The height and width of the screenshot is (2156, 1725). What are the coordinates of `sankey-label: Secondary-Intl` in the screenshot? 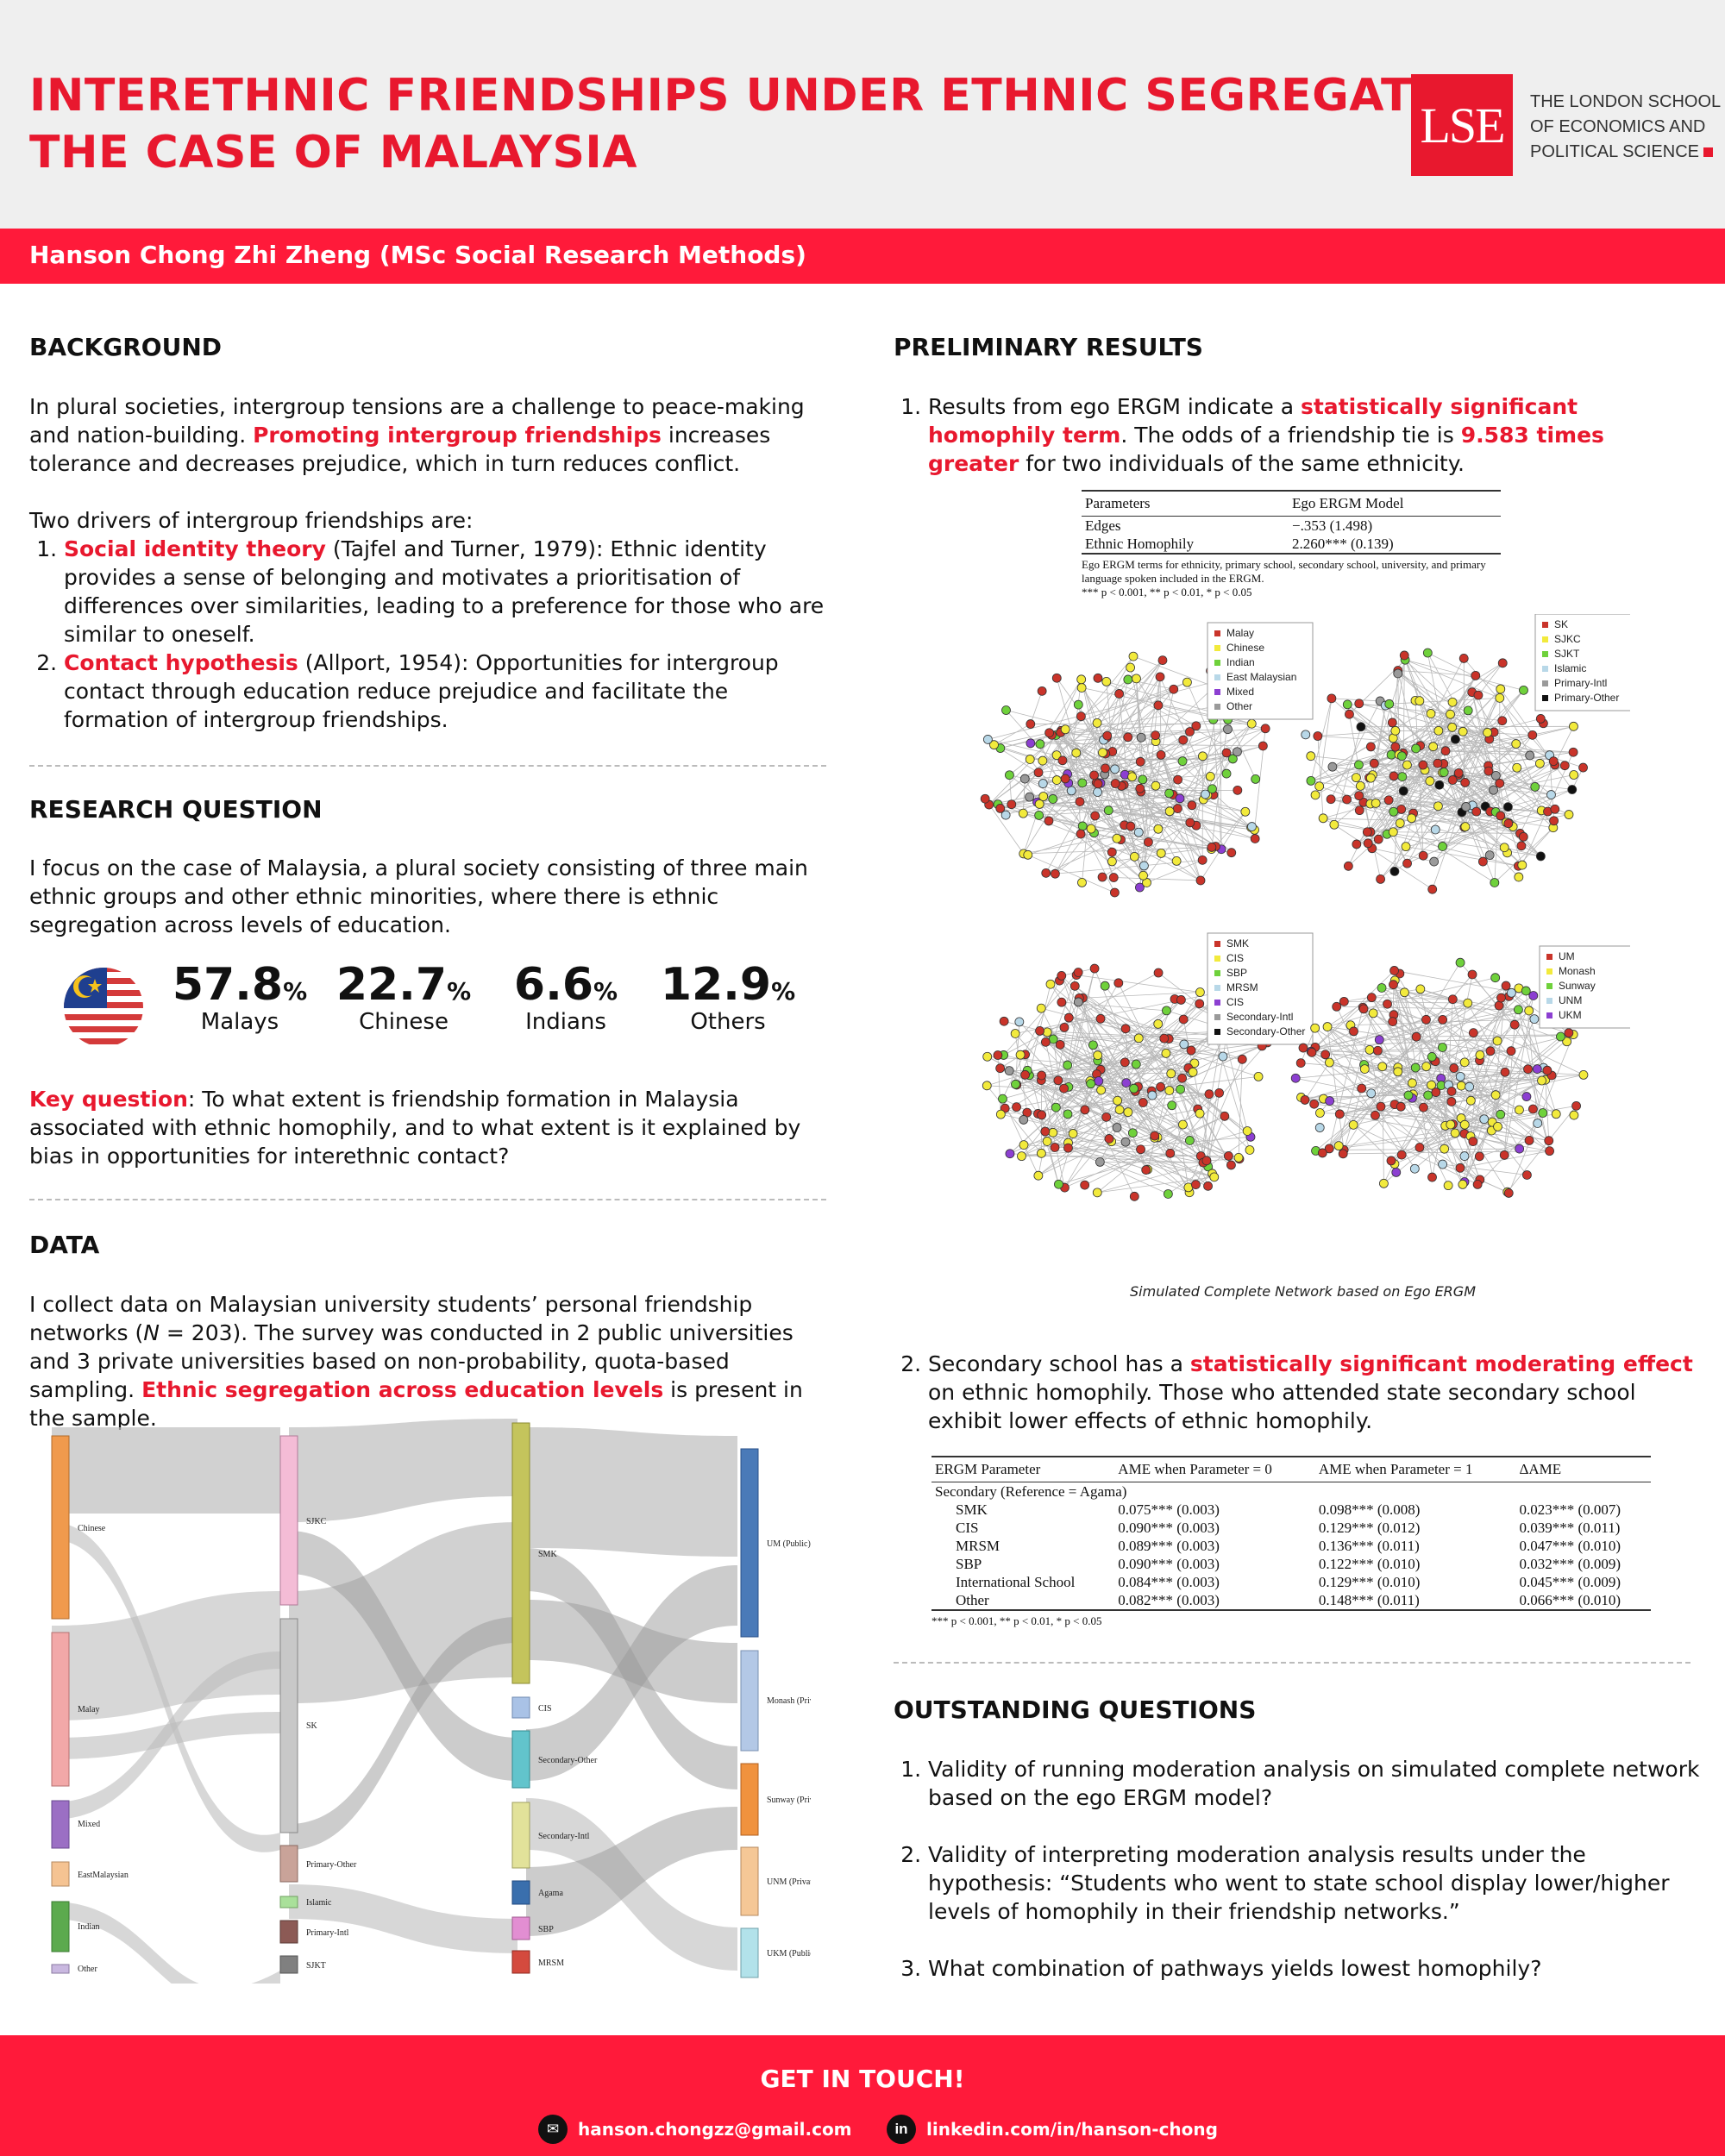 It's located at (564, 1836).